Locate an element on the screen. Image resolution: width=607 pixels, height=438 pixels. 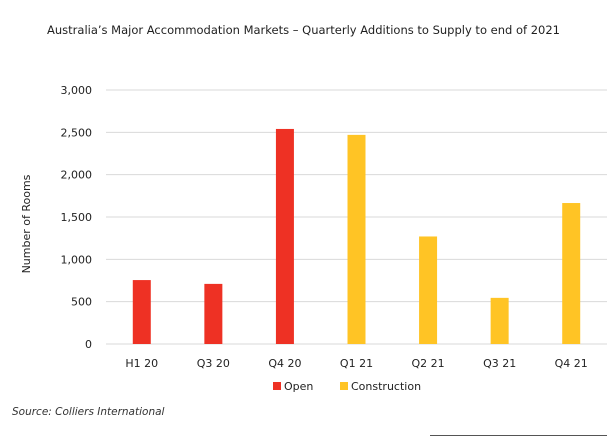
x-axis-tick-labels: H1 20 Q3 20 Q4 20 Q1 21 Q2 21 Q3 21 Q4 21 is located at coordinates (356, 363).